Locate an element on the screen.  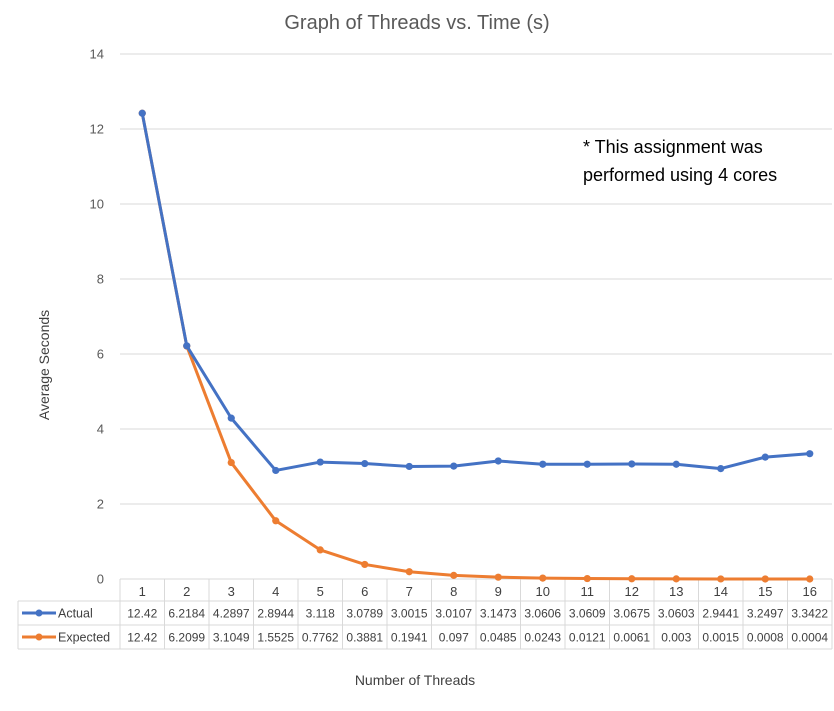
table-cell: 0.0015 is located at coordinates (720, 638).